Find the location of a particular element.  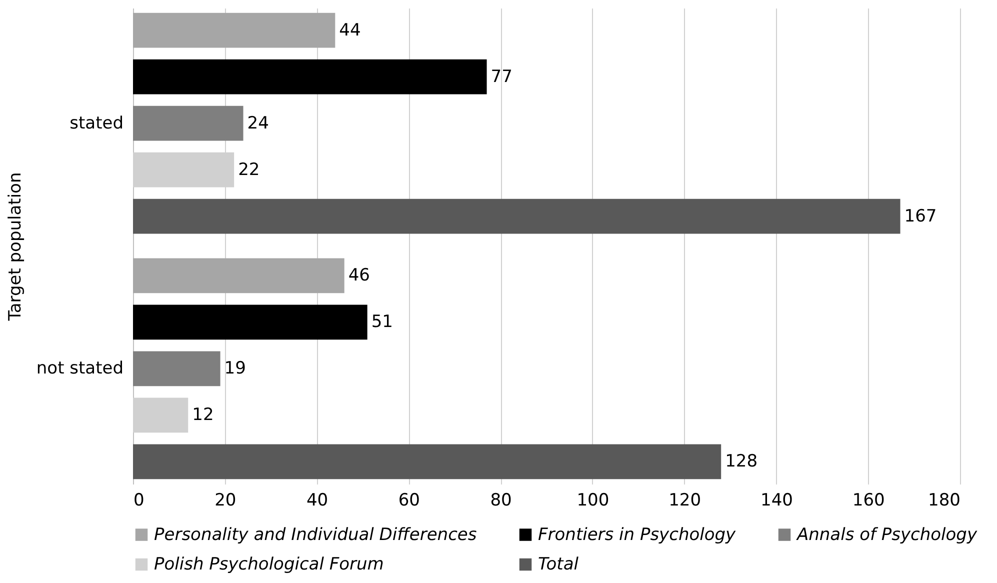

legend-label: Annals of Psychology is located at coordinates (887, 534).